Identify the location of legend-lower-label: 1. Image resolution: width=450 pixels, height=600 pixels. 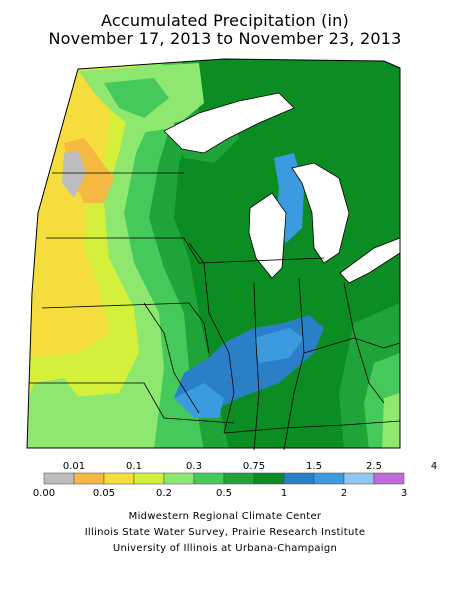
(284, 493).